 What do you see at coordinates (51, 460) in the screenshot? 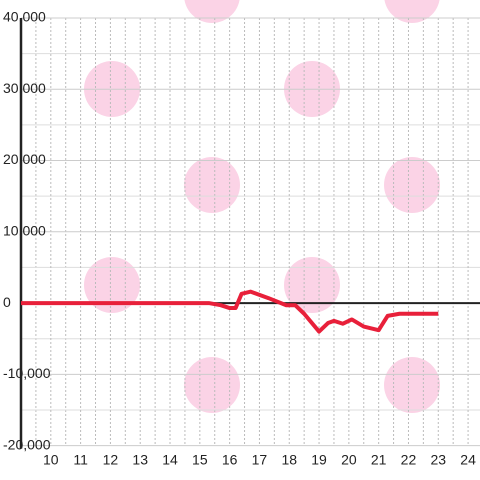
I see `x-tick-label: 10` at bounding box center [51, 460].